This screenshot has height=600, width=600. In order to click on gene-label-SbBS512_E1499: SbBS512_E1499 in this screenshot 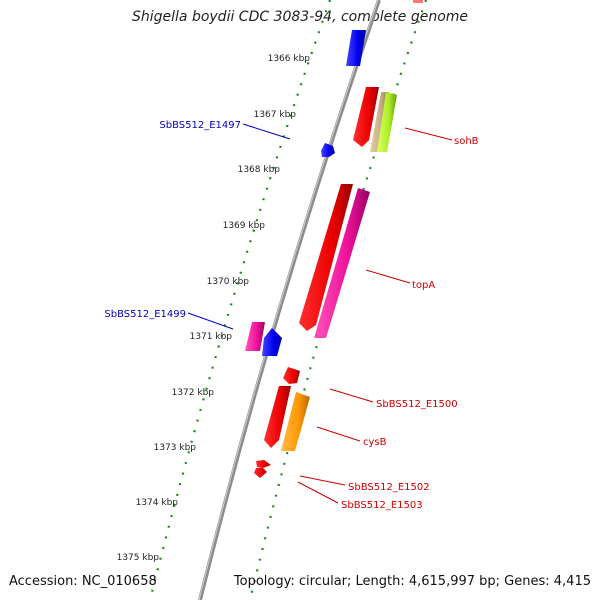, I will do `click(145, 314)`.